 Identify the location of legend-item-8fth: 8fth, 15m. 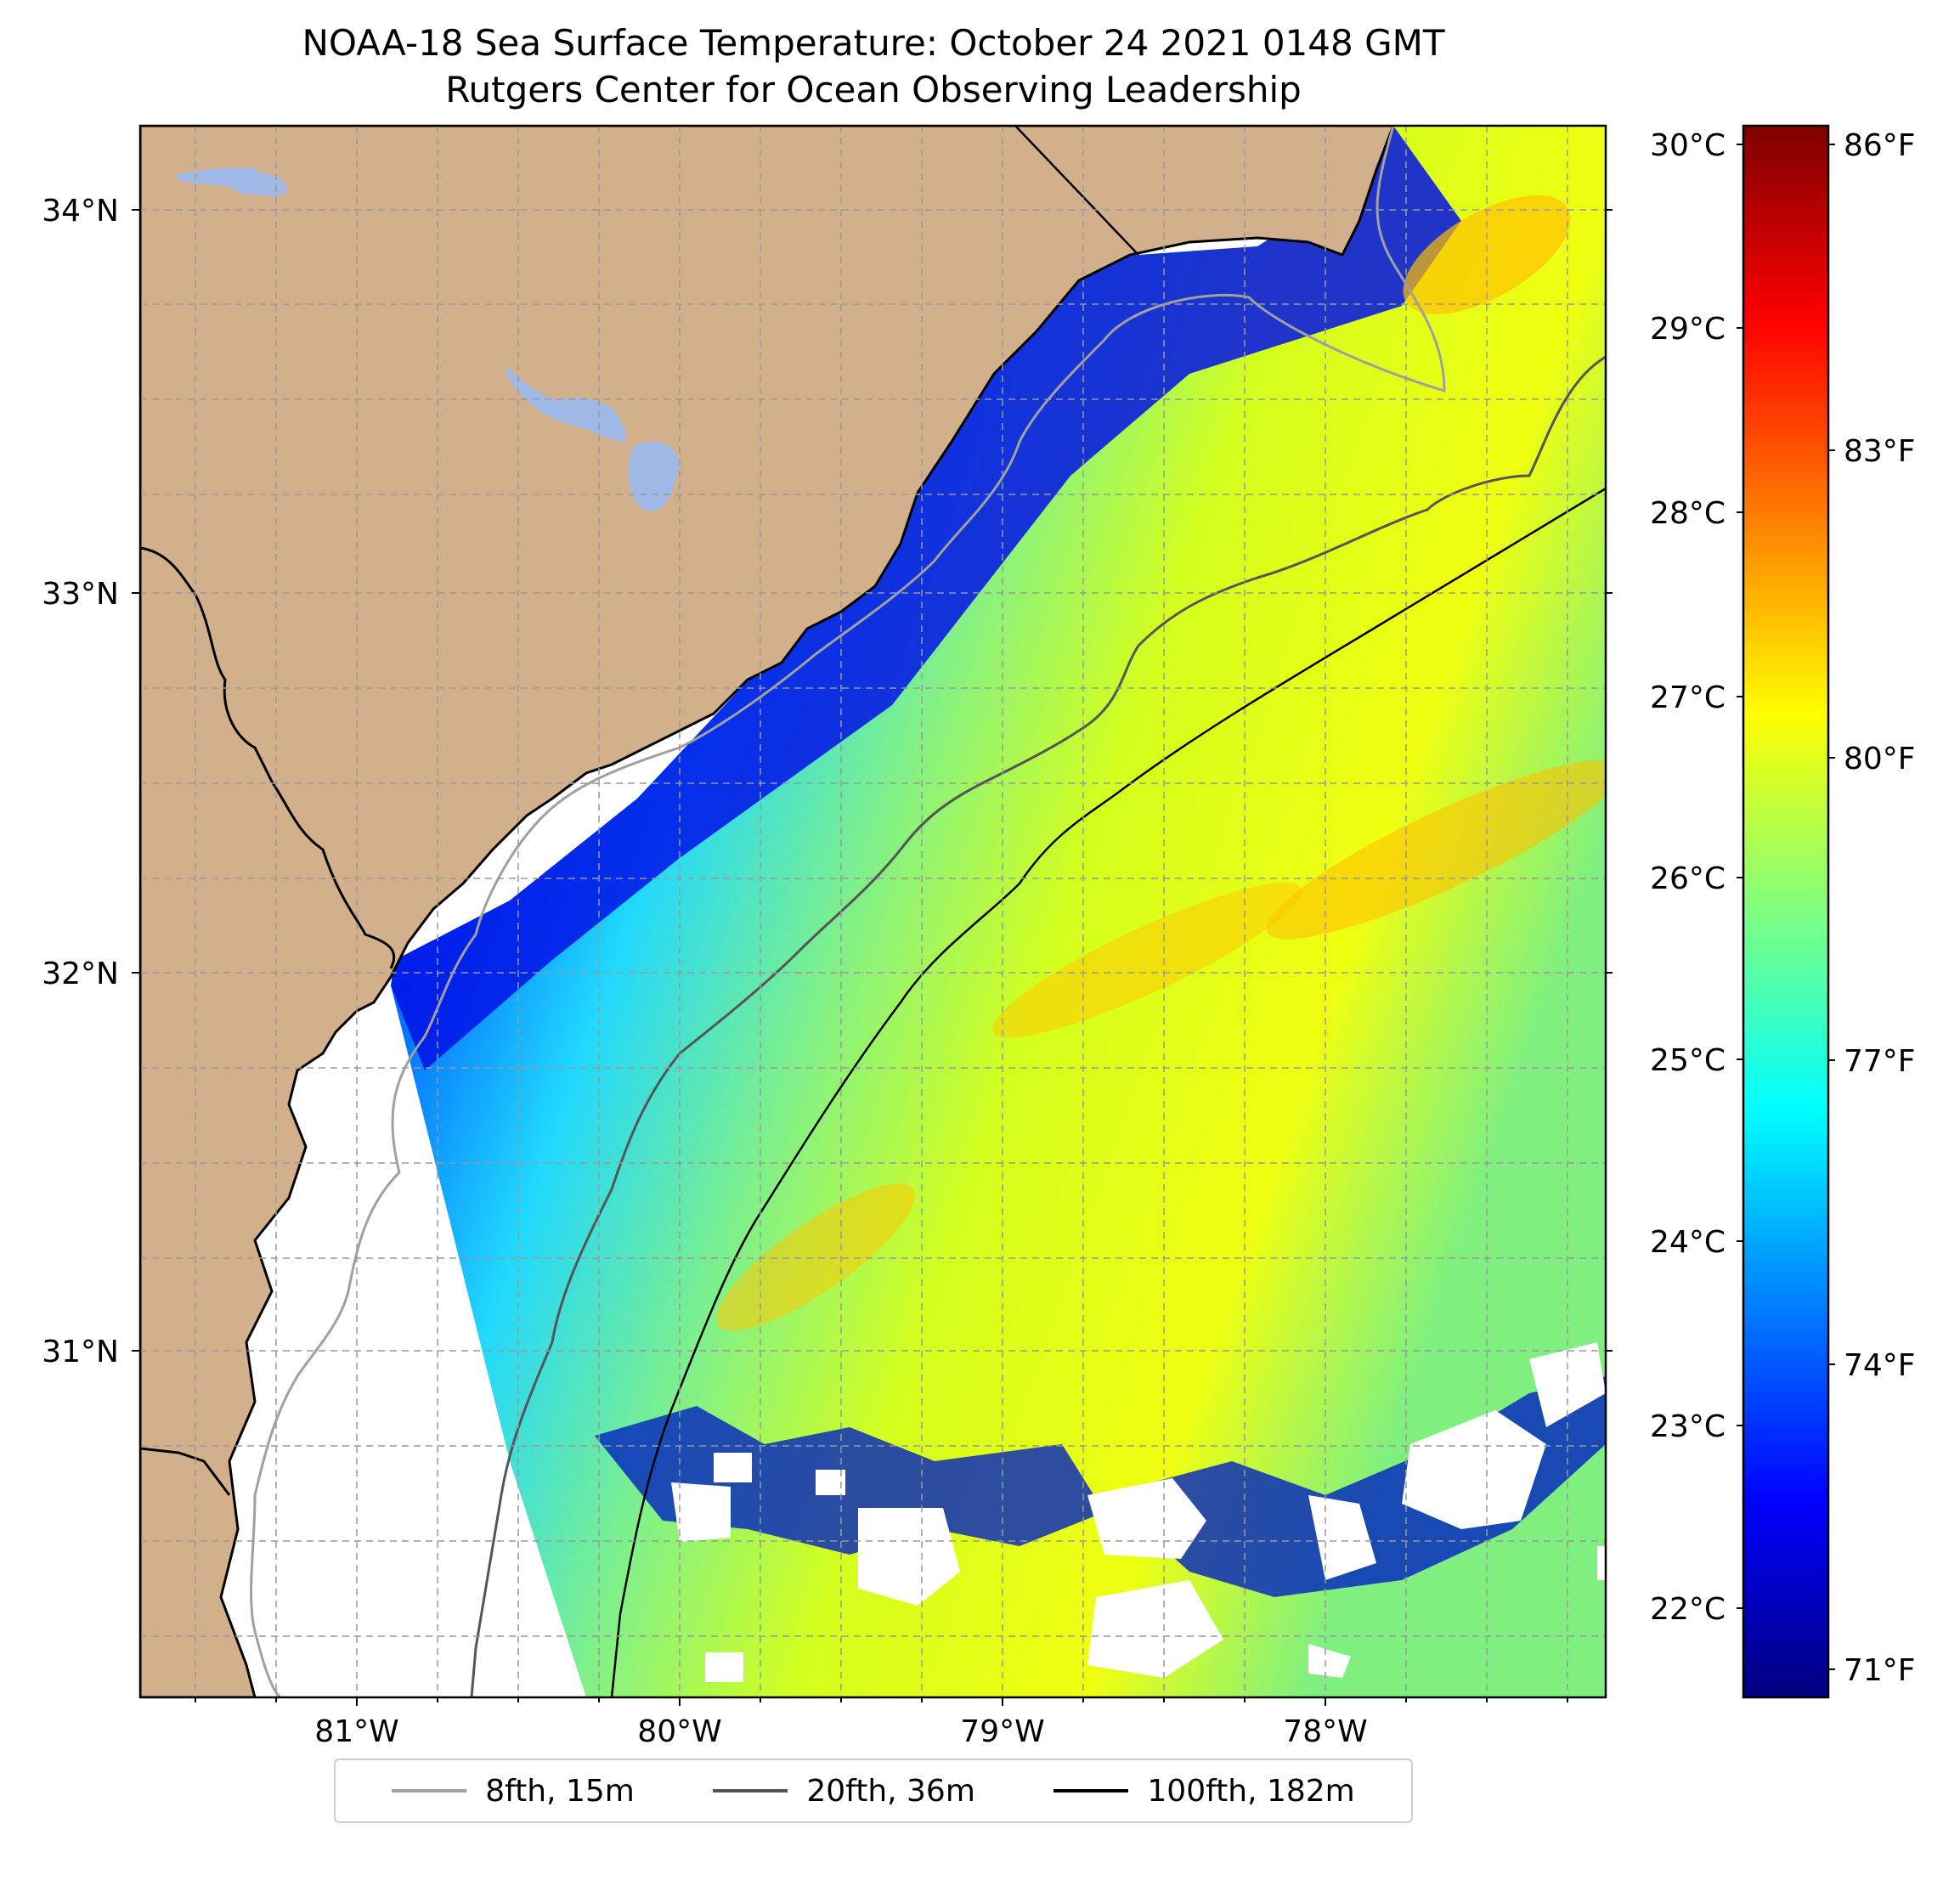
(514, 1791).